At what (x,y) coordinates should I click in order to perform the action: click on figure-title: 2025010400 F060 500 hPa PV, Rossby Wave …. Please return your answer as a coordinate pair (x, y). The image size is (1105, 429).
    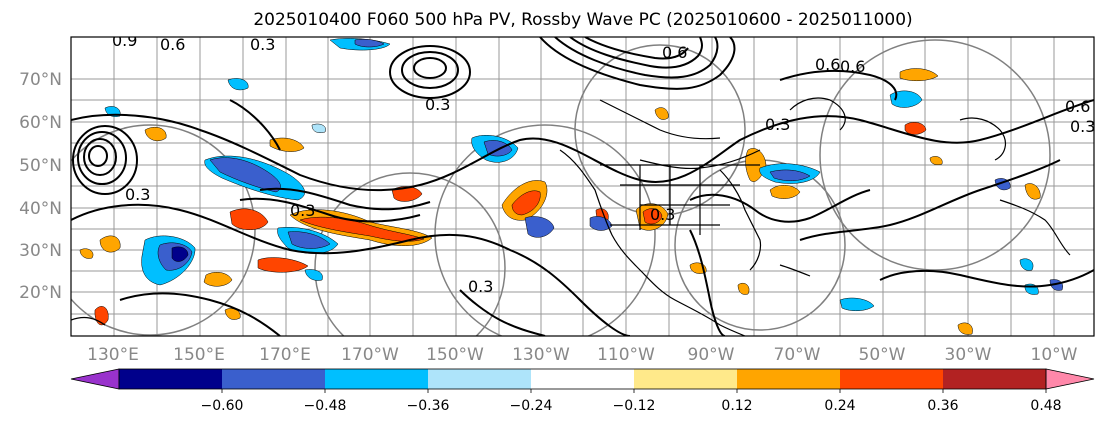
    Looking at the image, I should click on (582, 20).